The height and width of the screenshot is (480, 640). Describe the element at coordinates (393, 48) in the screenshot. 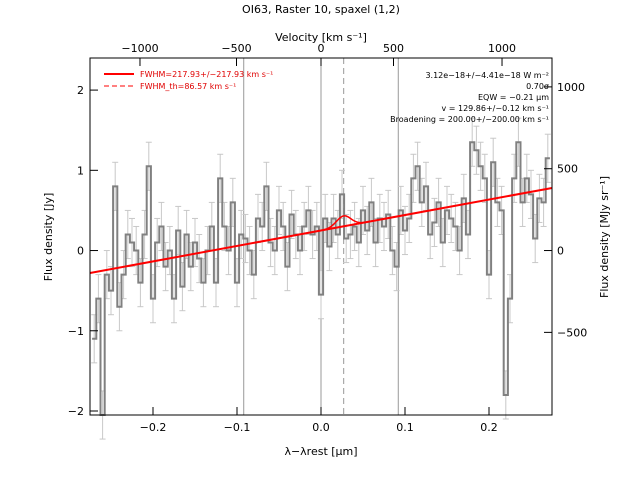

I see `top-tick-label: 500` at that location.